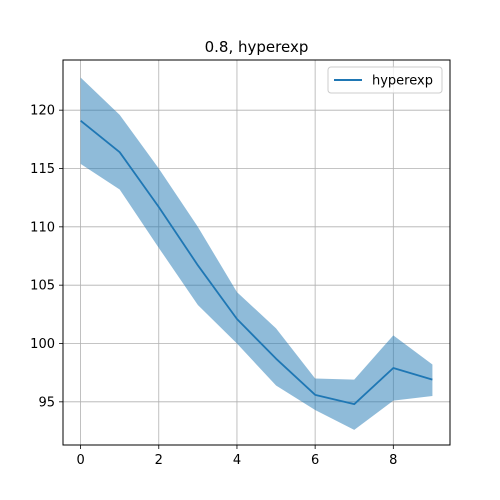  Describe the element at coordinates (42, 286) in the screenshot. I see `y-tick-label: 105` at that location.